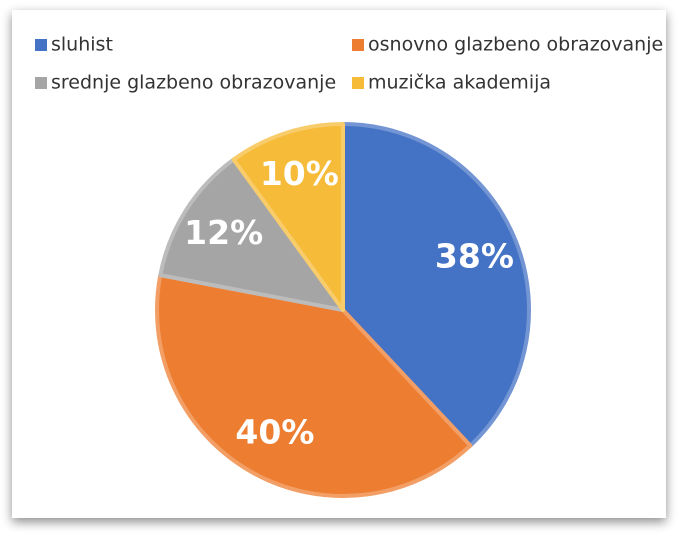  What do you see at coordinates (299, 173) in the screenshot?
I see `data-label: 10%` at bounding box center [299, 173].